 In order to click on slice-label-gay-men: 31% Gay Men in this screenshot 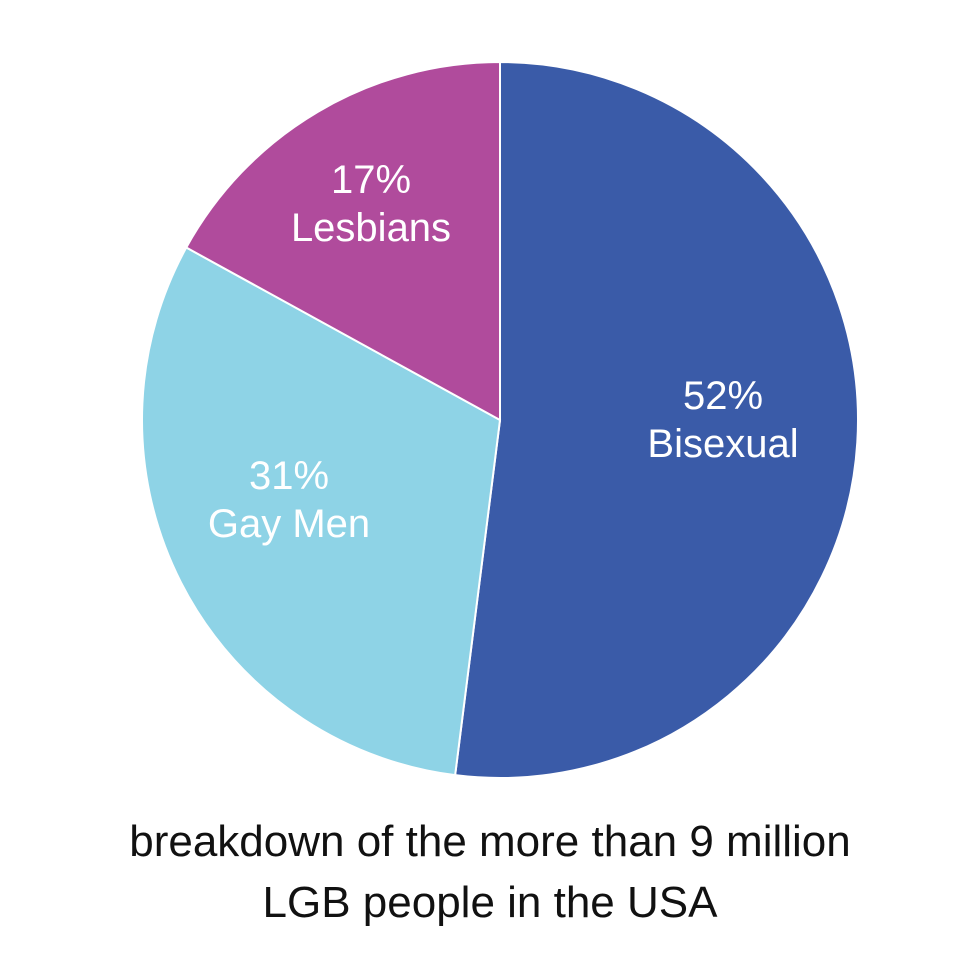, I will do `click(289, 500)`.